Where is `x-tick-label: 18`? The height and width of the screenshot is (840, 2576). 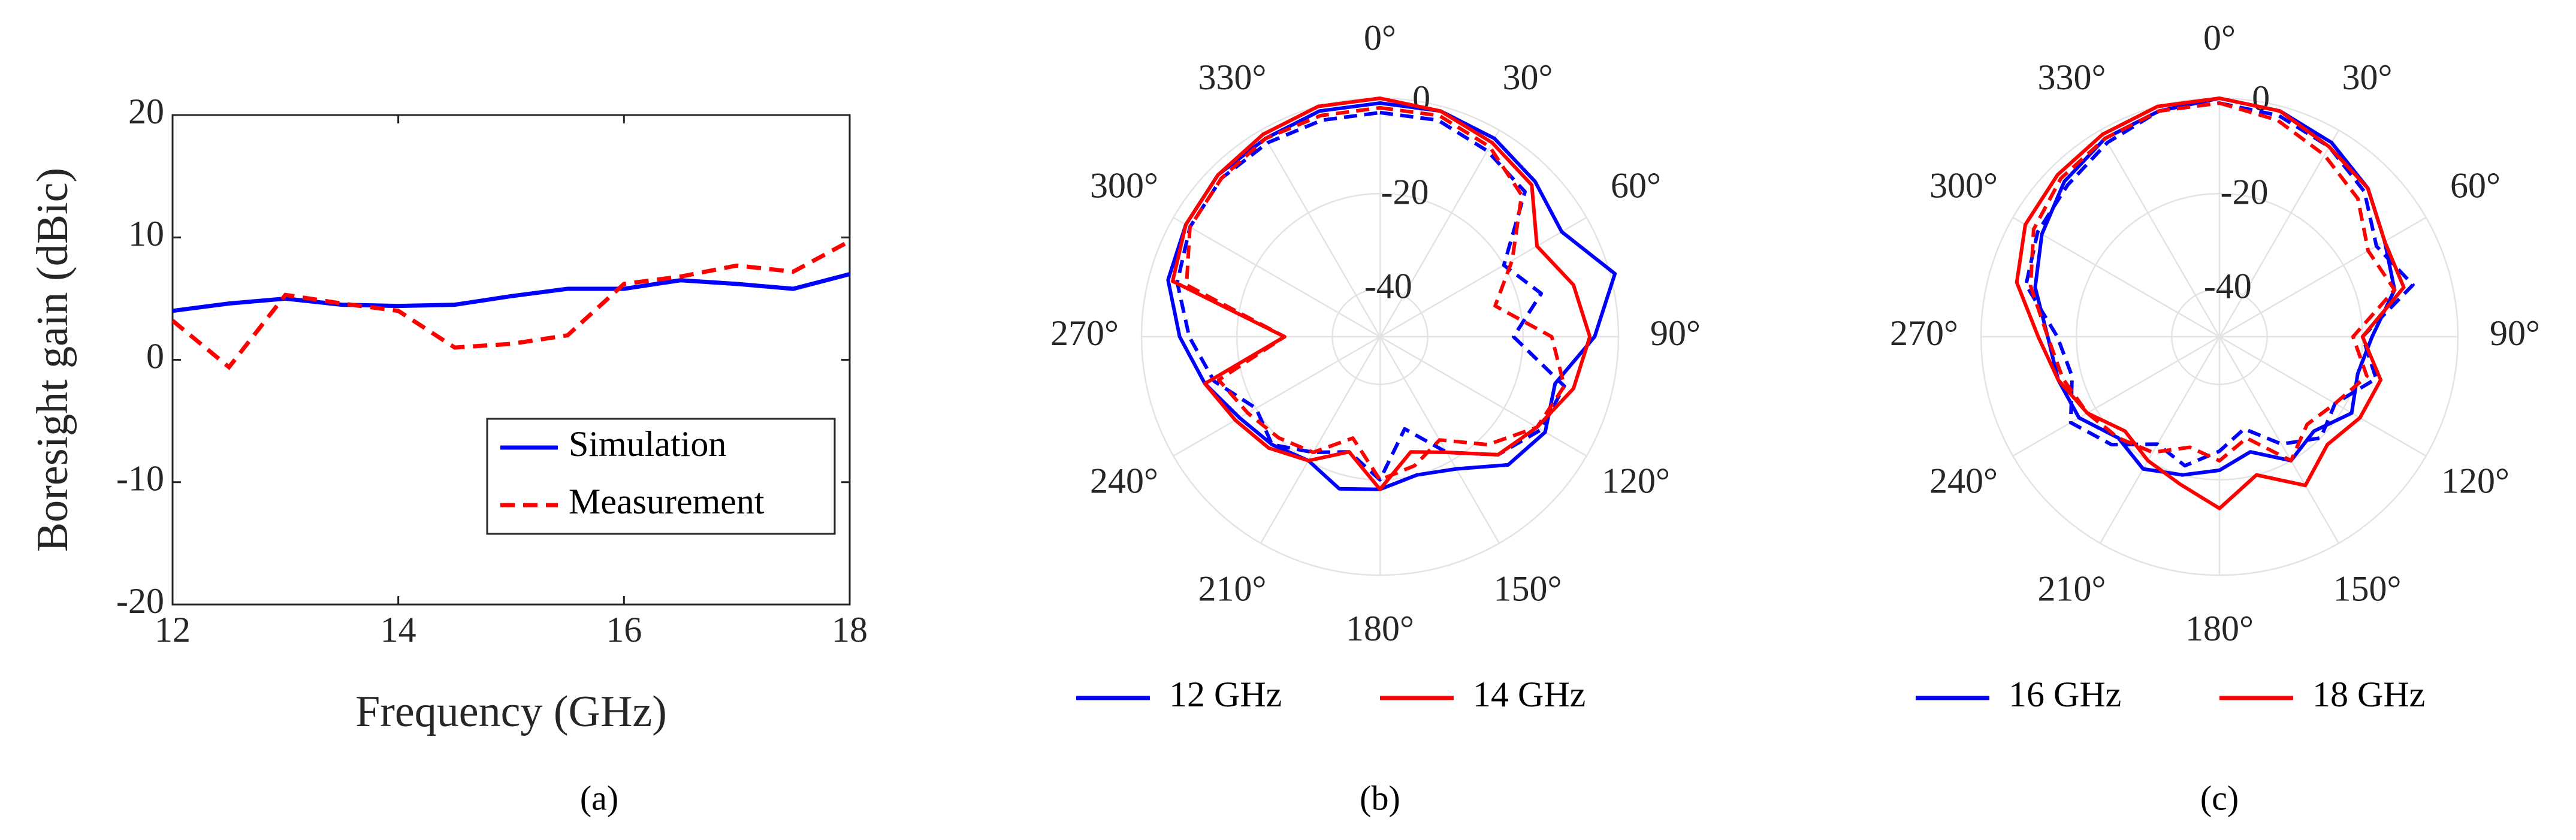 x-tick-label: 18 is located at coordinates (850, 630).